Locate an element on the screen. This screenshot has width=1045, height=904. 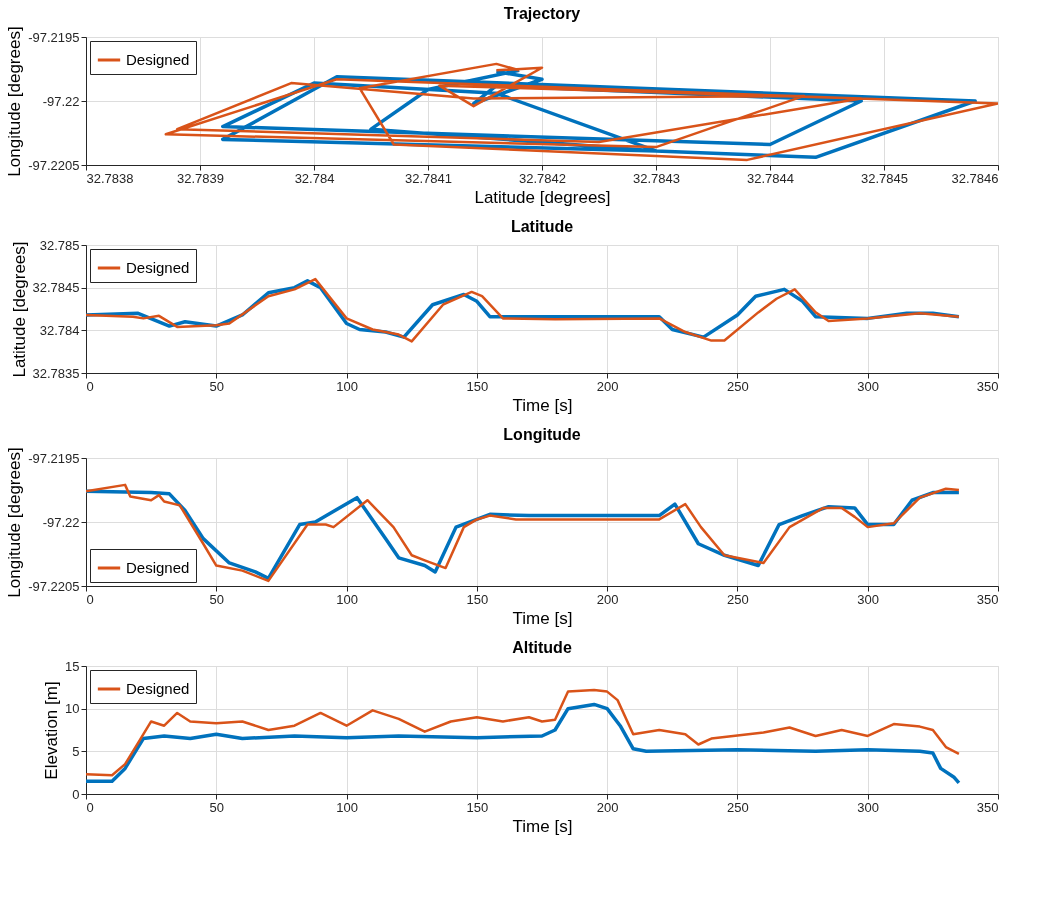
x-tick-label: 32.7838 is located at coordinates (110, 178).